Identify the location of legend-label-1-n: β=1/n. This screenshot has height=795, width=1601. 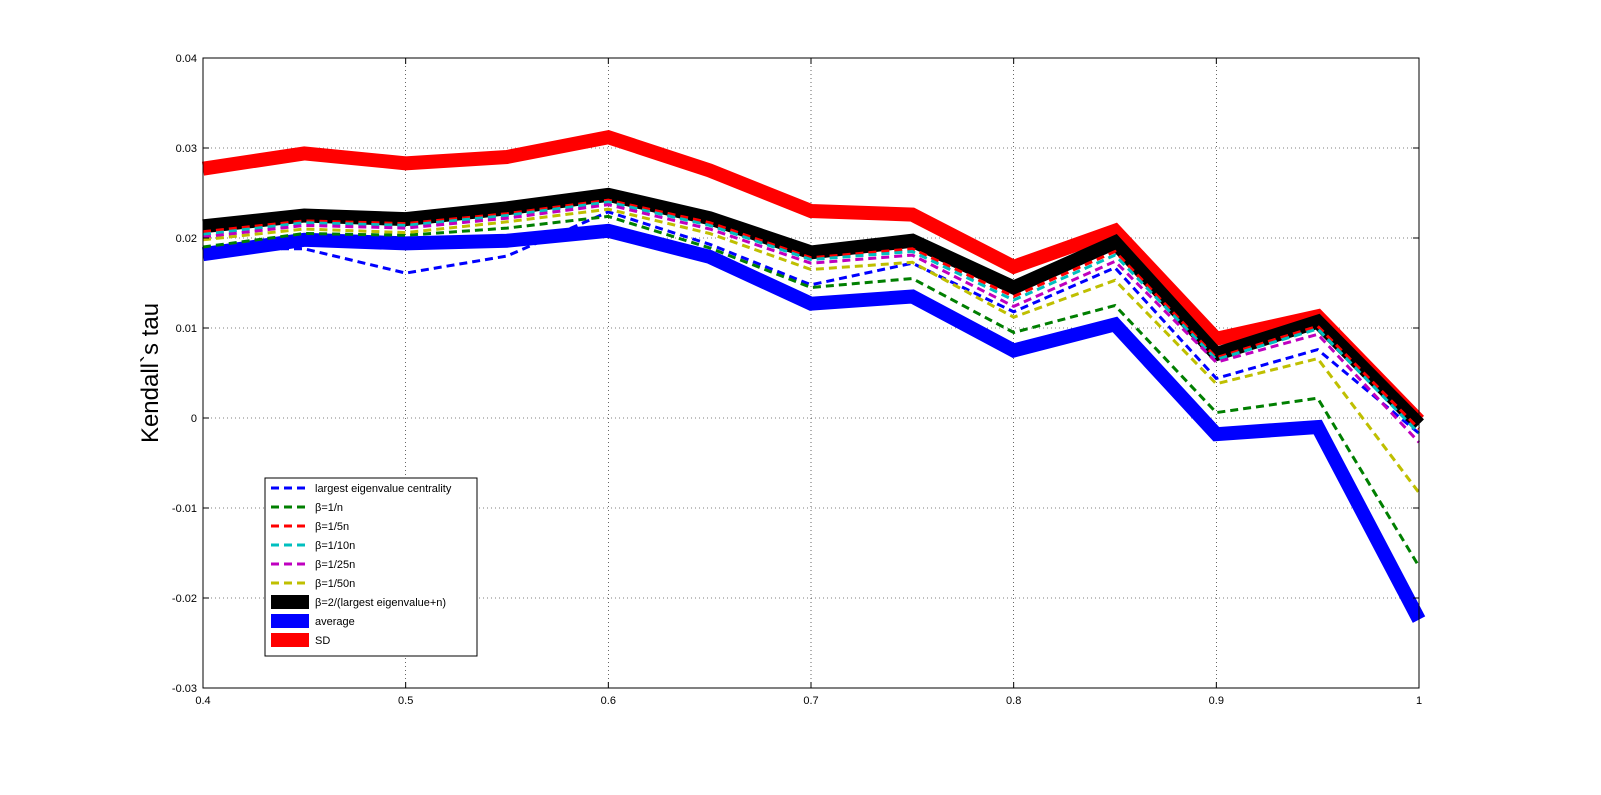
(329, 508).